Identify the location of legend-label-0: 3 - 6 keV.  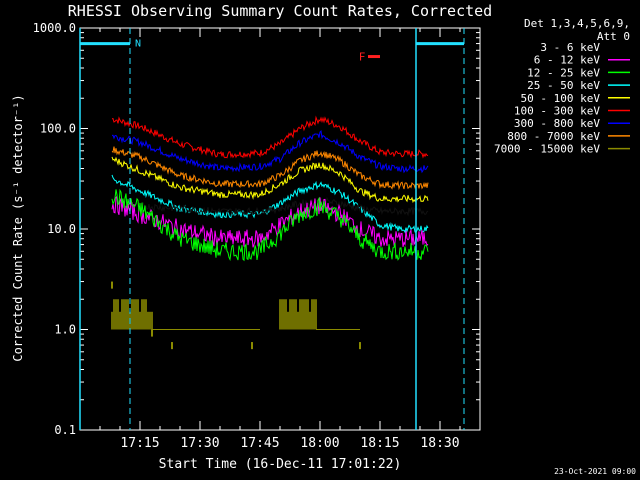
(570, 47).